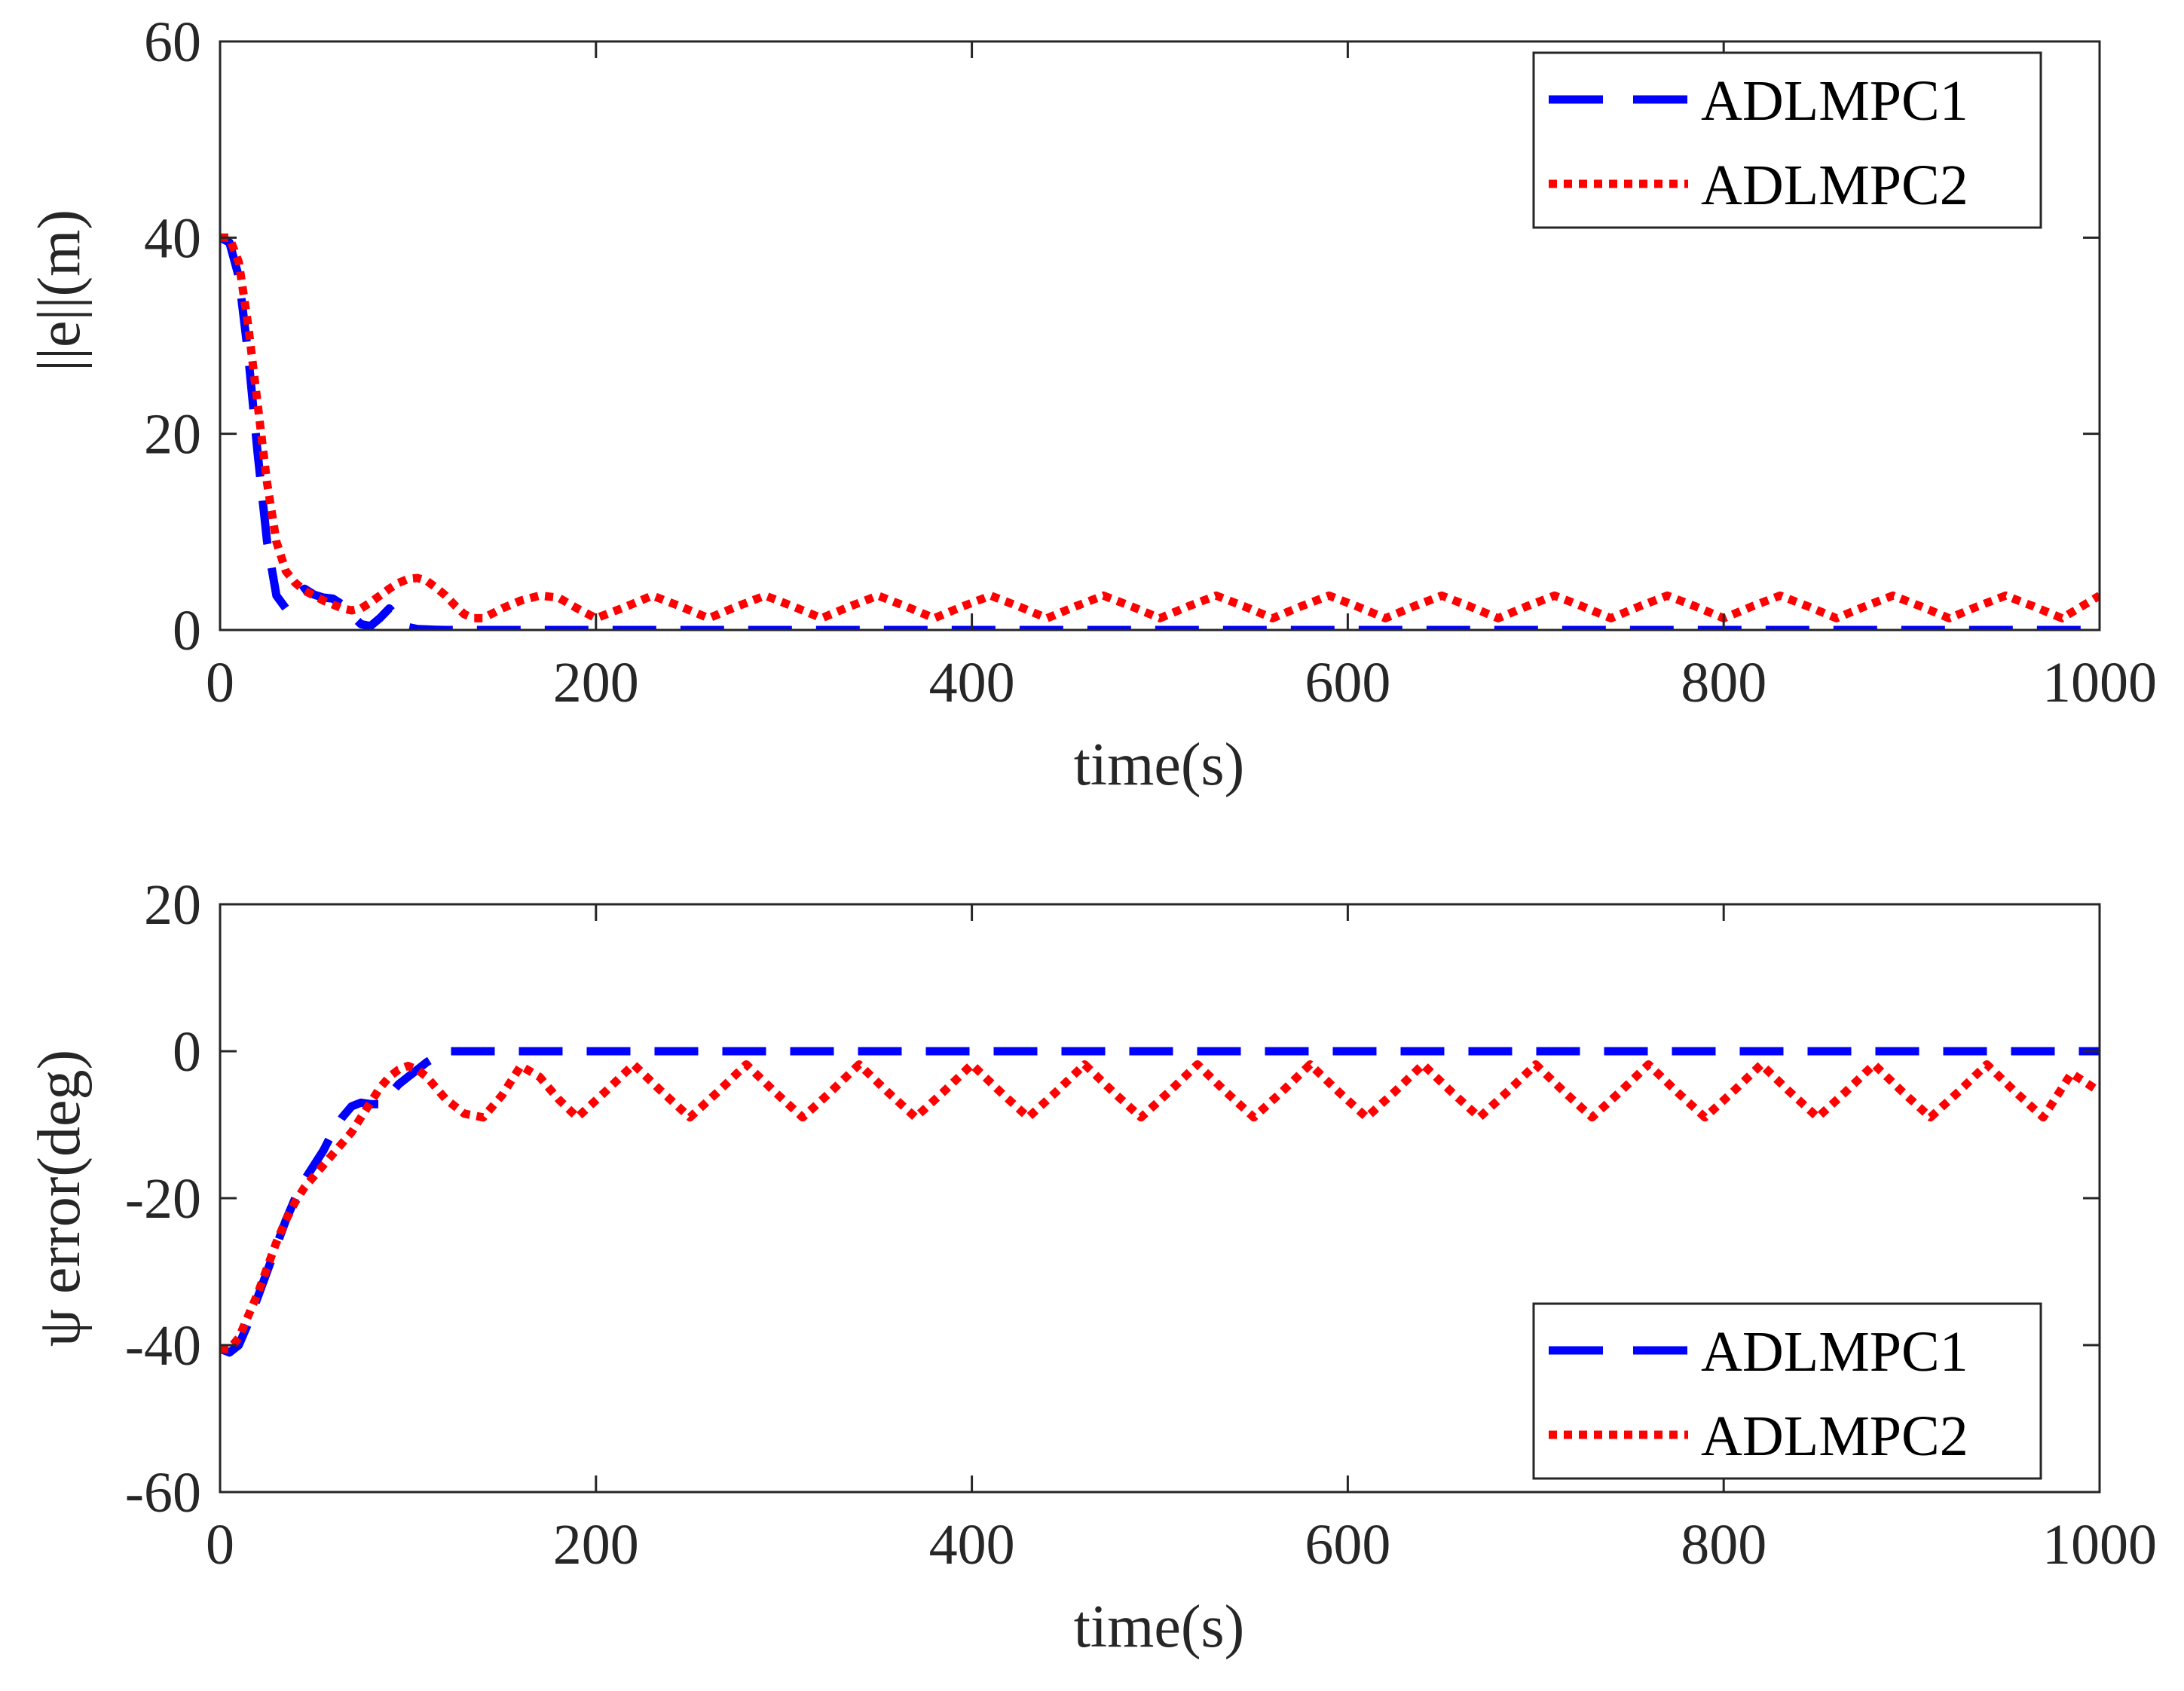 The height and width of the screenshot is (1691, 2184). What do you see at coordinates (172, 42) in the screenshot?
I see `y-tick-label: 60` at bounding box center [172, 42].